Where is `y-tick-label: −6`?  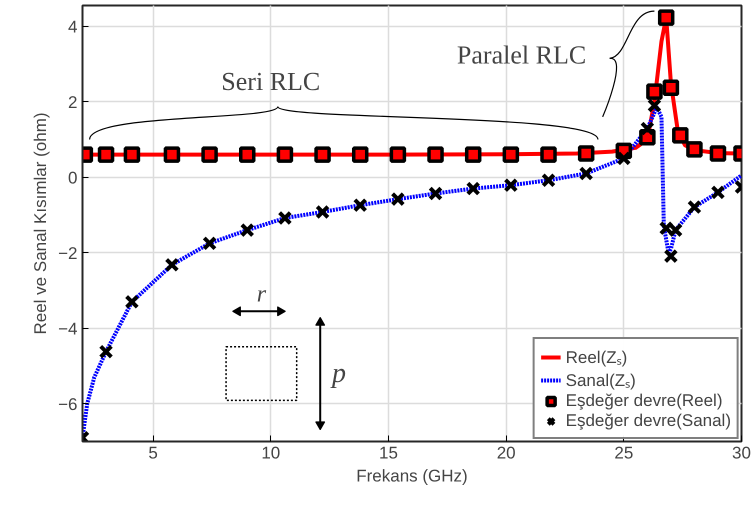 y-tick-label: −6 is located at coordinates (68, 404).